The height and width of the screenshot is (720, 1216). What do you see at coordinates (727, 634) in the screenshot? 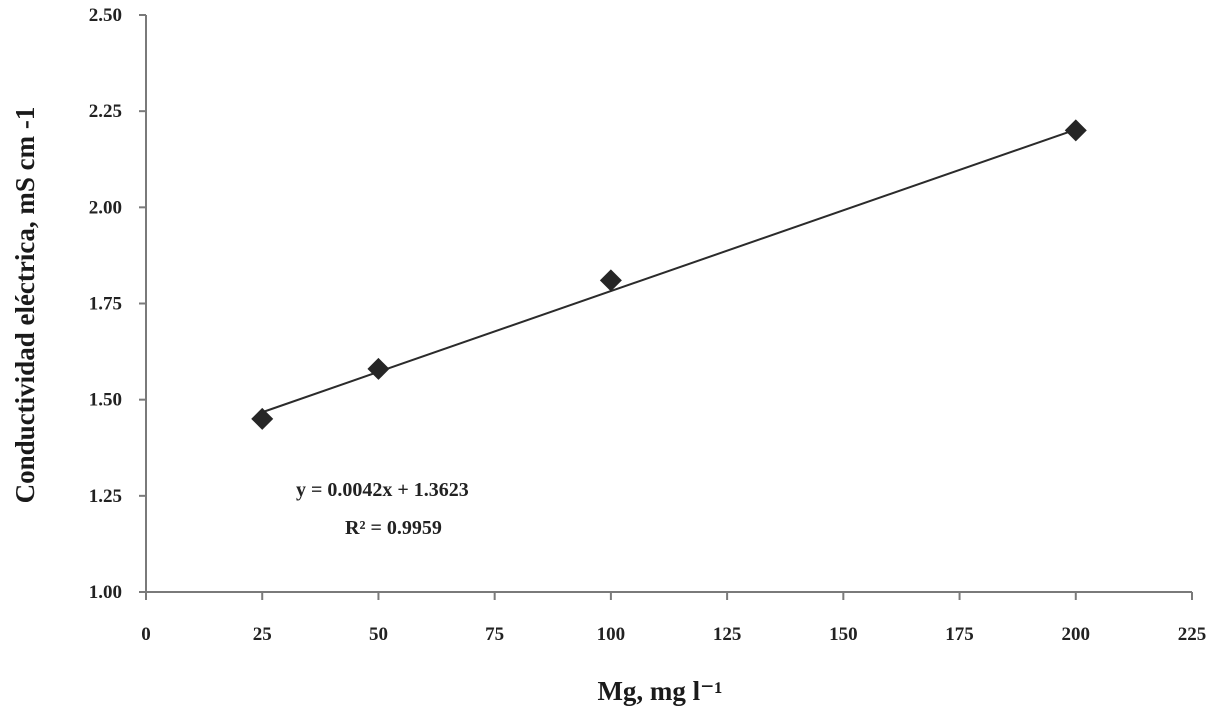
I see `x-tick-label: 125` at bounding box center [727, 634].